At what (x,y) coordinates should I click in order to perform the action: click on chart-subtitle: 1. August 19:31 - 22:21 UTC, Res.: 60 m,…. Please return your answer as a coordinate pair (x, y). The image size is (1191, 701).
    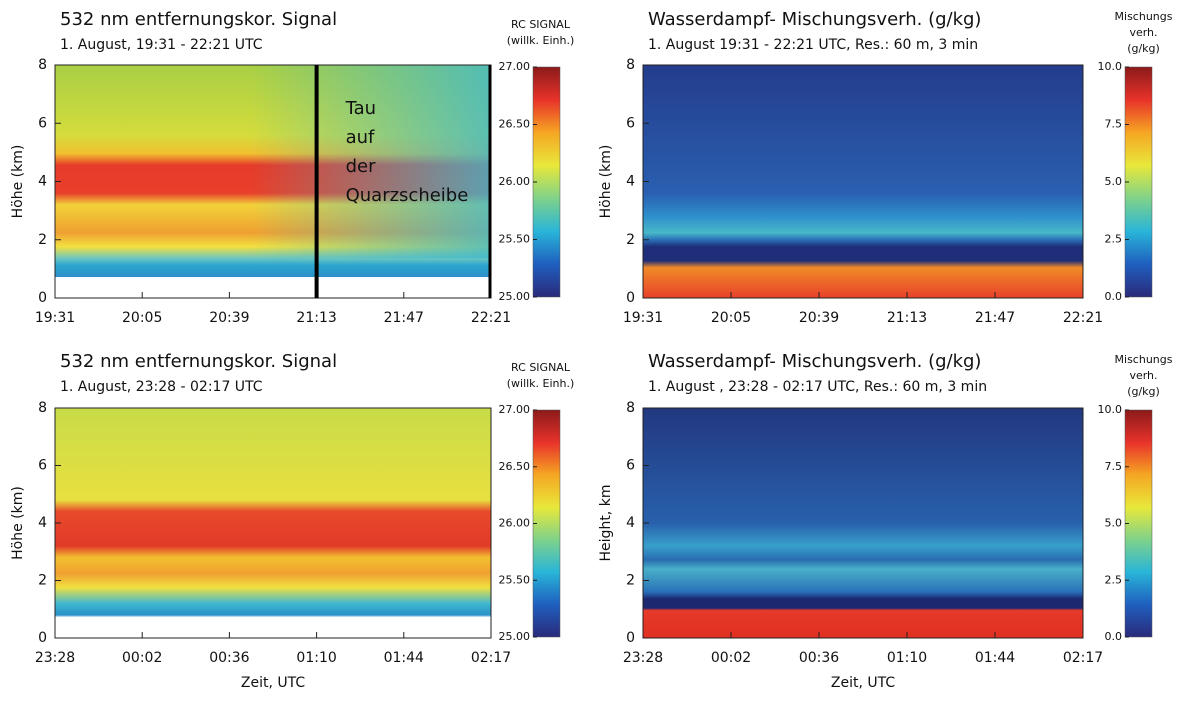
    Looking at the image, I should click on (813, 45).